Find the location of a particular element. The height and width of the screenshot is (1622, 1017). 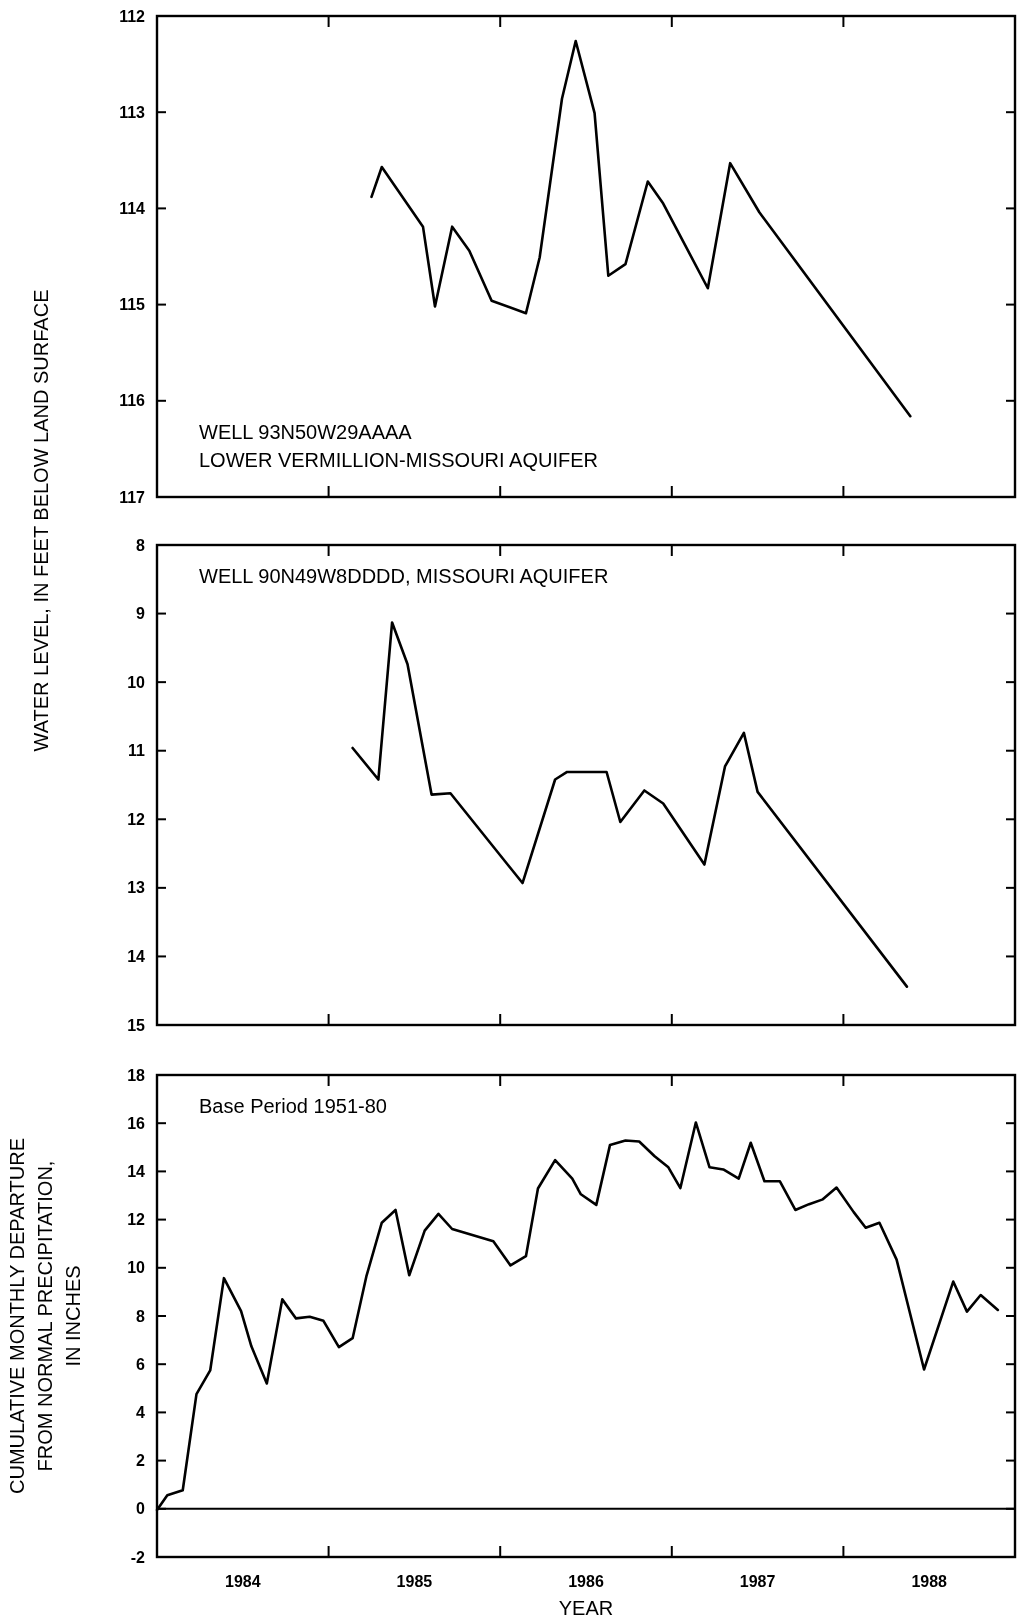

annotation: WELL 90N49W8DDDD, MISSOURI AQUIFER is located at coordinates (404, 576).